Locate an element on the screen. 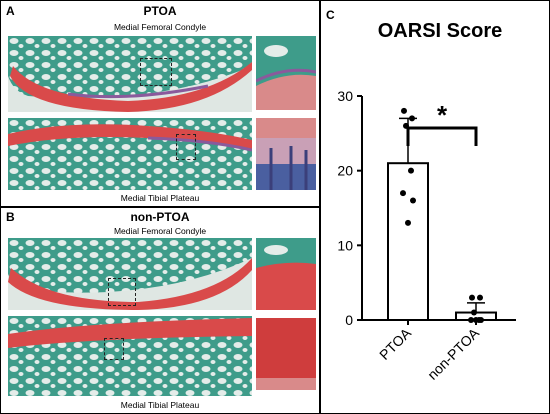 This screenshot has height=414, width=550. panel-b-femoral-roi is located at coordinates (122, 292).